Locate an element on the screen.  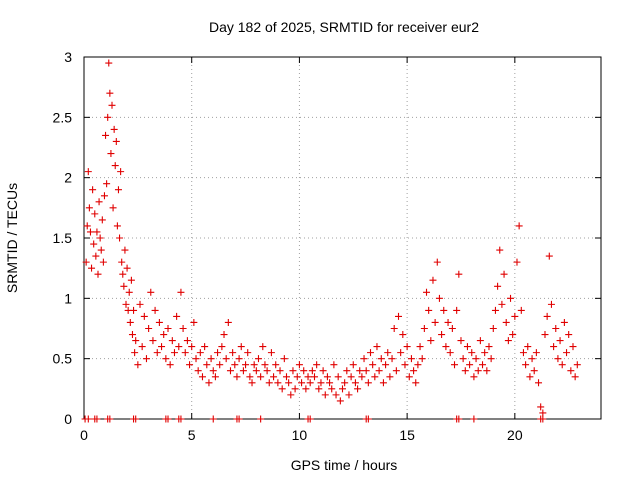
y-tick-label: 0 is located at coordinates (68, 419).